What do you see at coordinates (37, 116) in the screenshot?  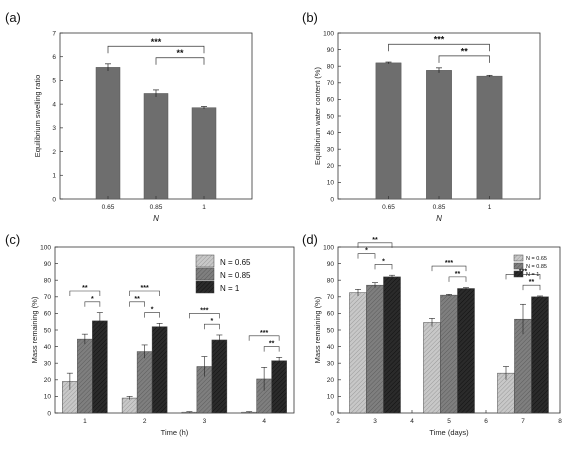 I see `y-axis-label: Equilibrium swelling ratio` at bounding box center [37, 116].